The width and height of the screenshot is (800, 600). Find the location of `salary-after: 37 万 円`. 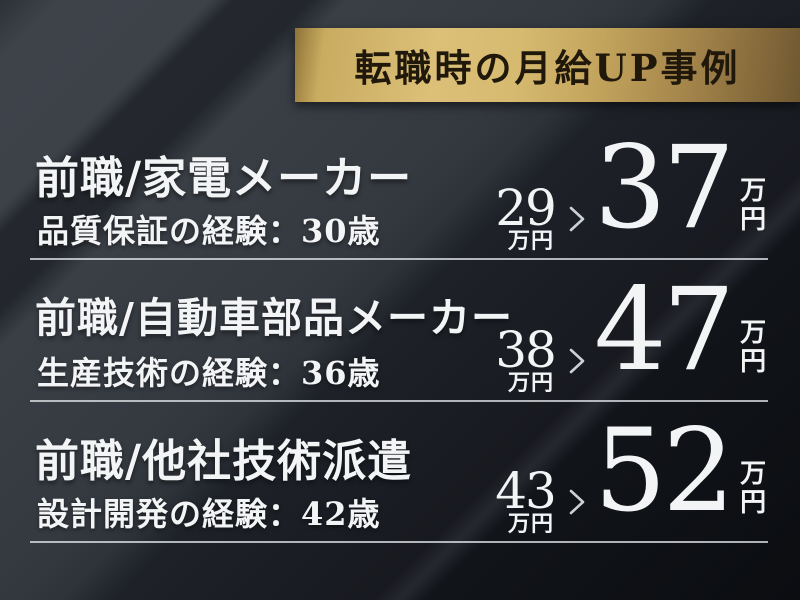

salary-after: 37 万 円 is located at coordinates (680, 188).